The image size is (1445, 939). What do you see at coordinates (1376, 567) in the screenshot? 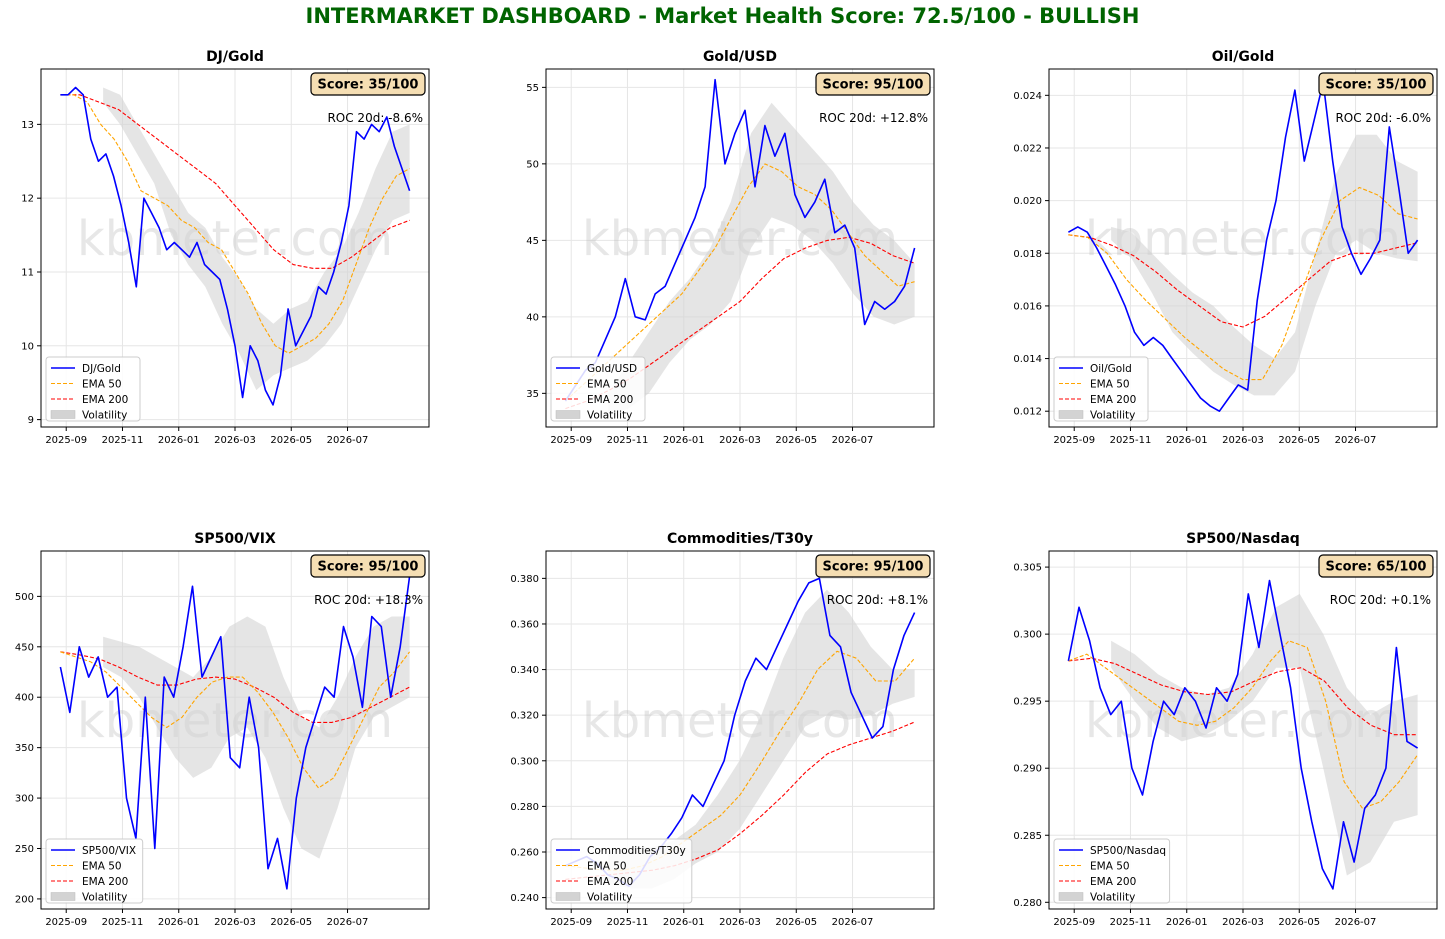
I see `score-label: Score: 65/100` at bounding box center [1376, 567].